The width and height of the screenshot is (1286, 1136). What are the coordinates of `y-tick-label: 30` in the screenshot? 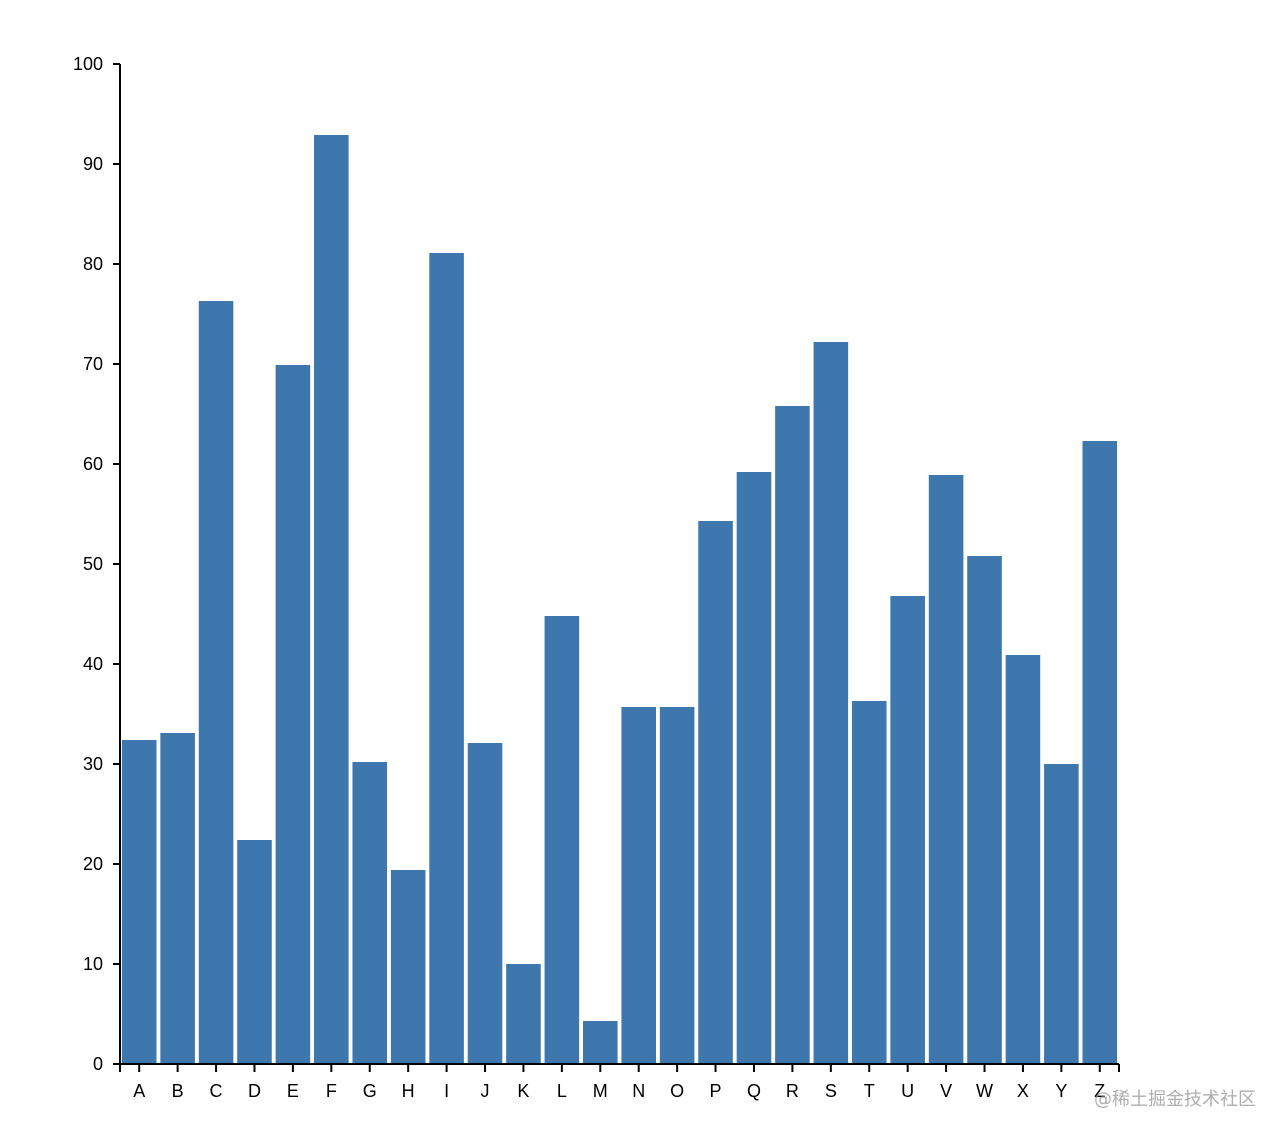 It's located at (93, 764).